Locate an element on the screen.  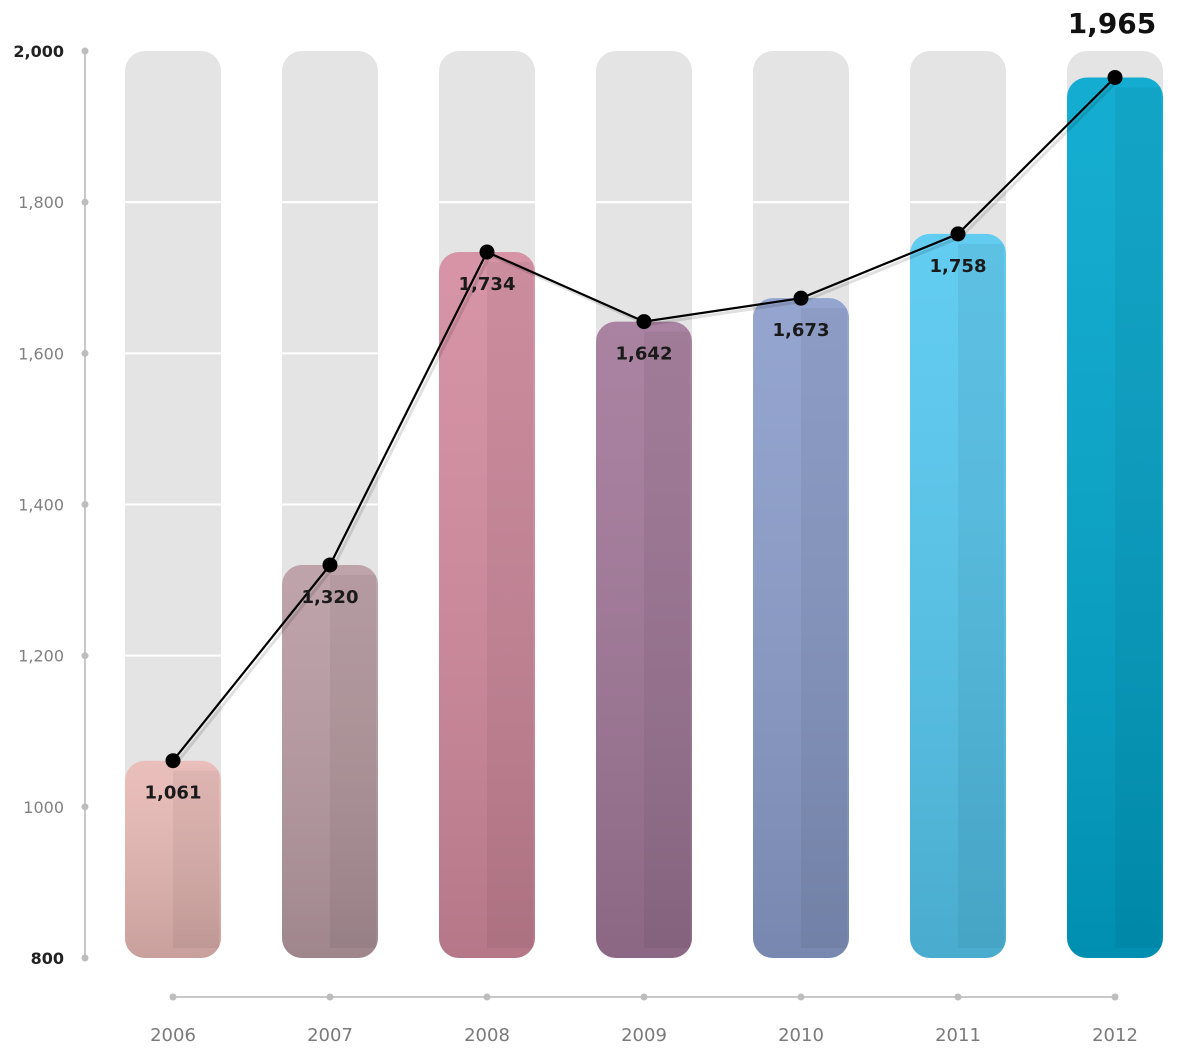
bar-facet-2009 is located at coordinates (667, 639).